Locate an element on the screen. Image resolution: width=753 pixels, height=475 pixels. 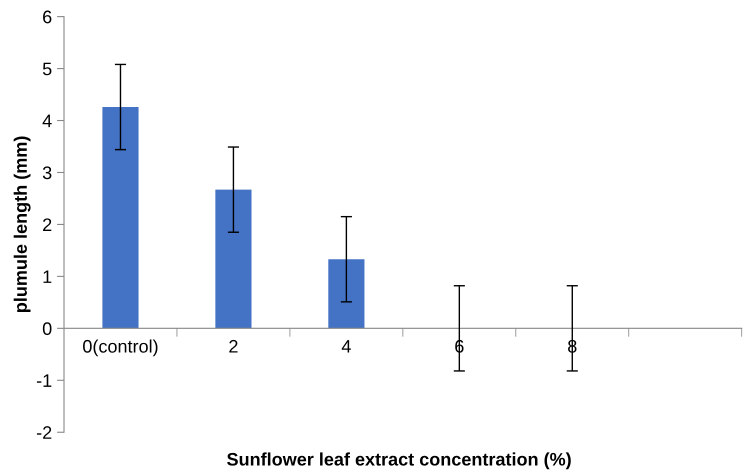
y-tick-label: -1 is located at coordinates (44, 380).